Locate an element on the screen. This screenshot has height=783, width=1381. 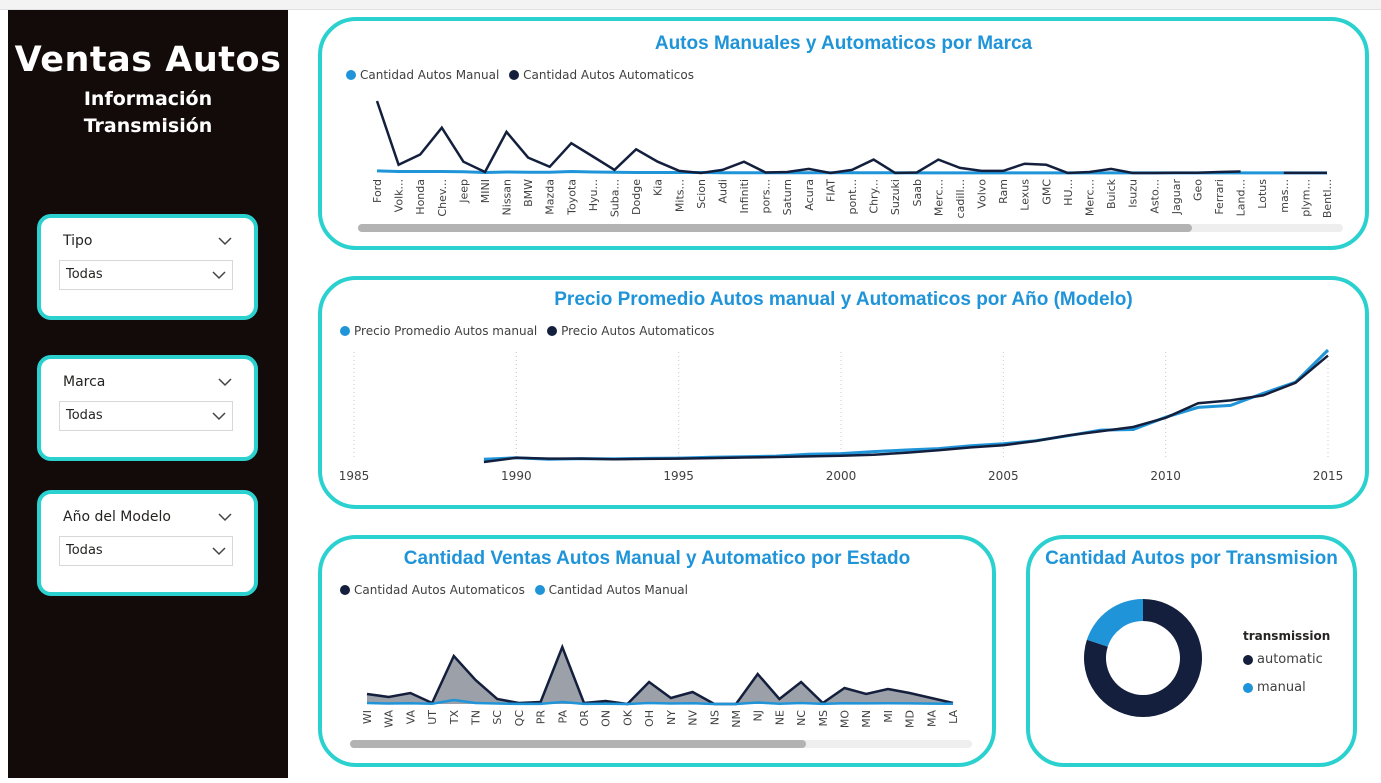
x-tick-label: Acura is located at coordinates (809, 195).